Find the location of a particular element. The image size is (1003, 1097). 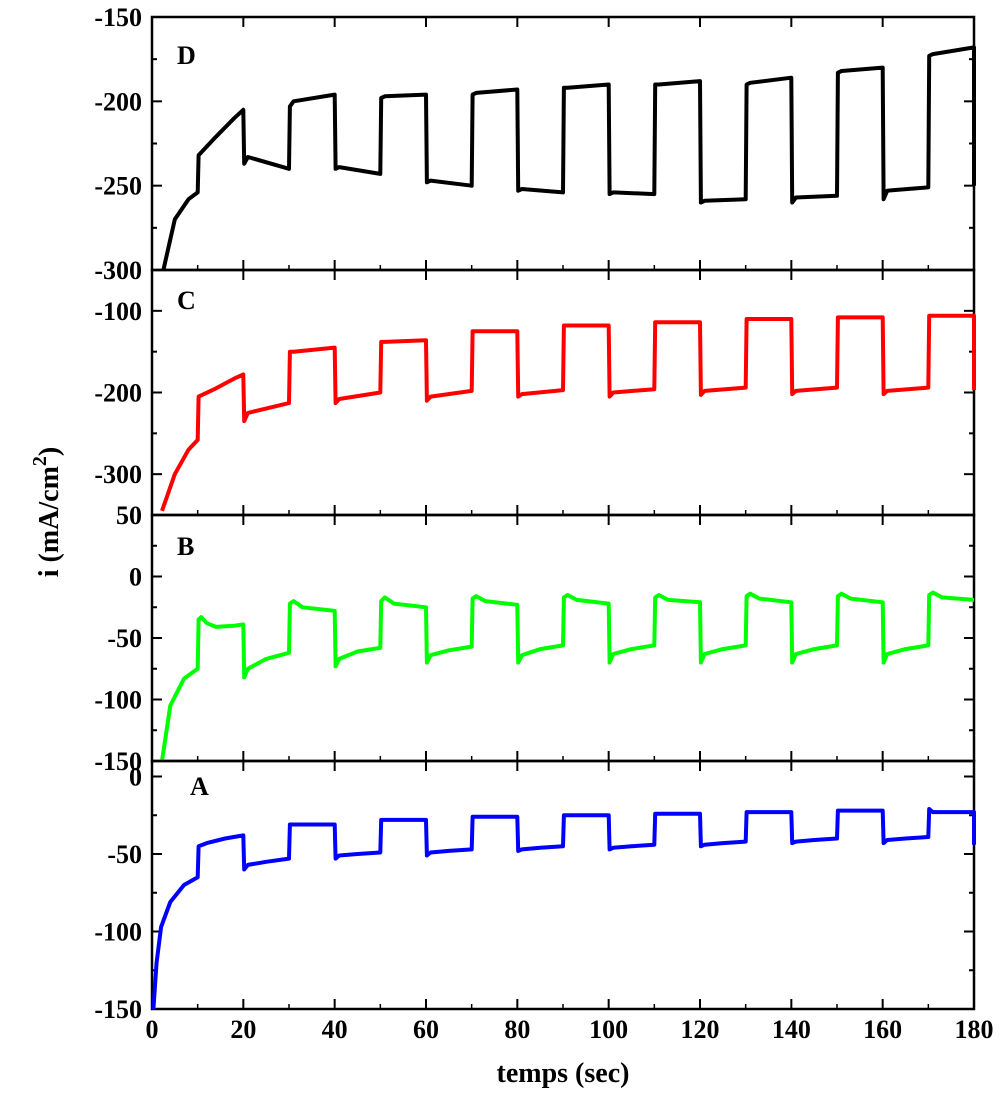

panel-b-y-tick-labels: 500-50-100-150 is located at coordinates (118, 638).